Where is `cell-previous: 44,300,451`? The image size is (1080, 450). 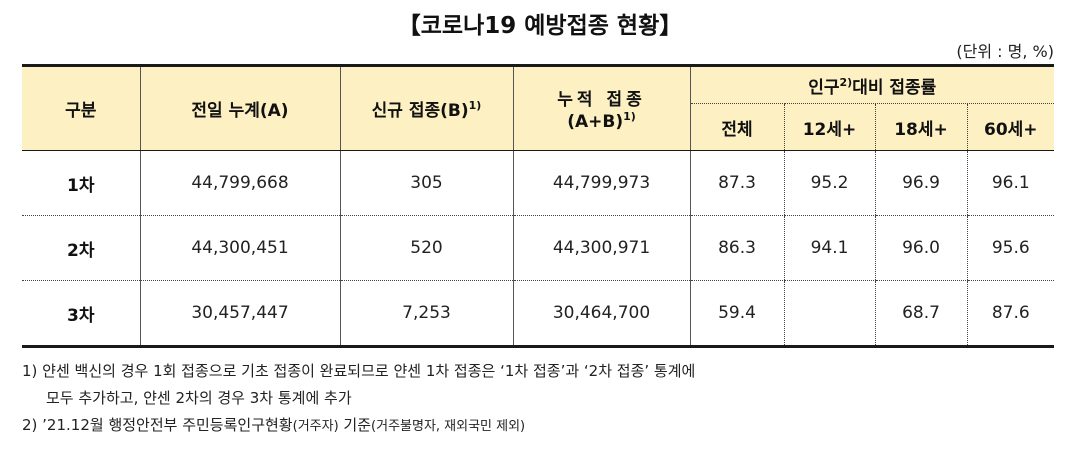
cell-previous: 44,300,451 is located at coordinates (239, 248).